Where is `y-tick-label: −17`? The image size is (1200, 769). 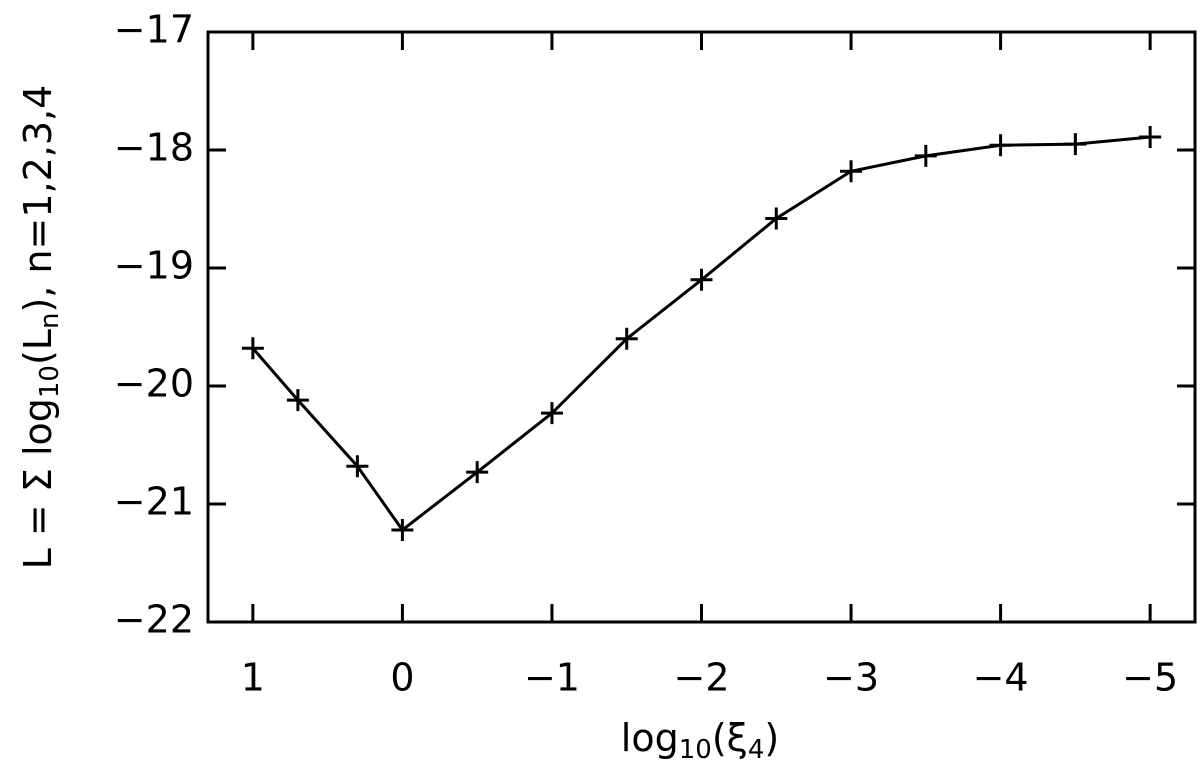 y-tick-label: −17 is located at coordinates (154, 30).